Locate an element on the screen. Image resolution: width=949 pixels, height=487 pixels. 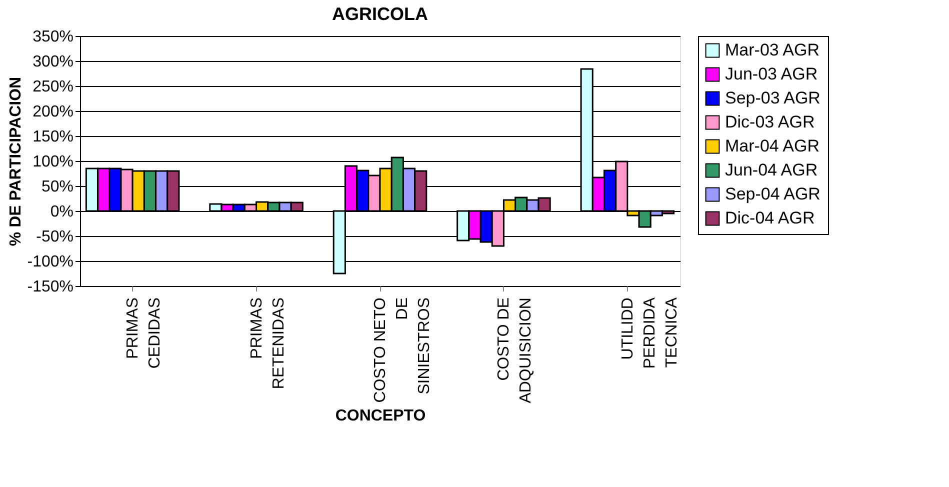
legend-label: Sep-04 AGR is located at coordinates (772, 194).